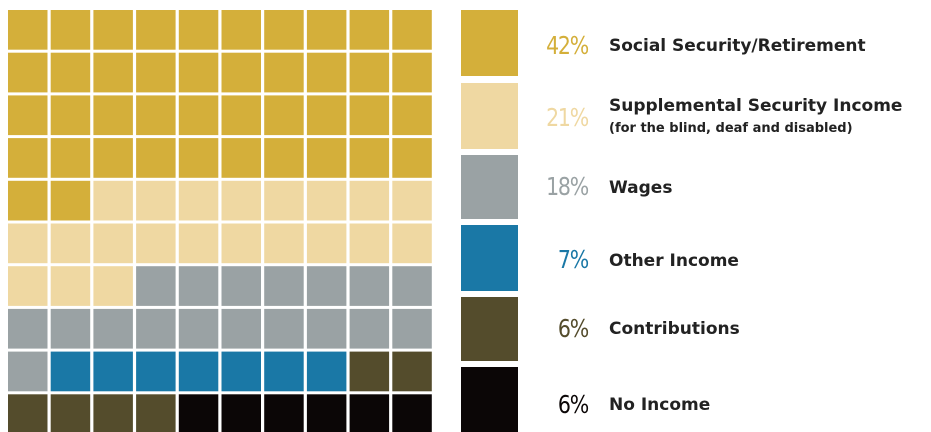 This screenshot has width=931, height=432. I want to click on legend-label: No Income, so click(660, 405).